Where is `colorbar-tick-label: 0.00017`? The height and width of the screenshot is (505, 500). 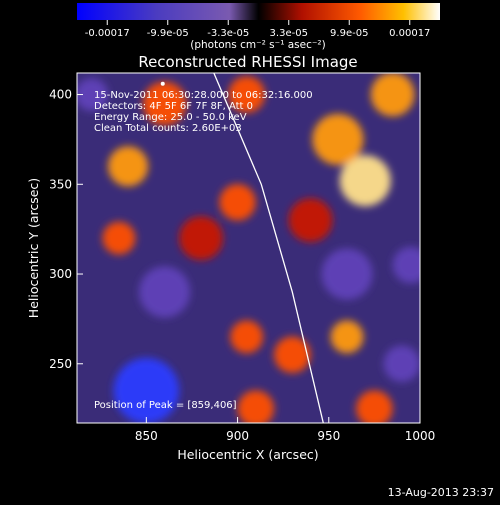
colorbar-tick-label: 0.00017 is located at coordinates (409, 33).